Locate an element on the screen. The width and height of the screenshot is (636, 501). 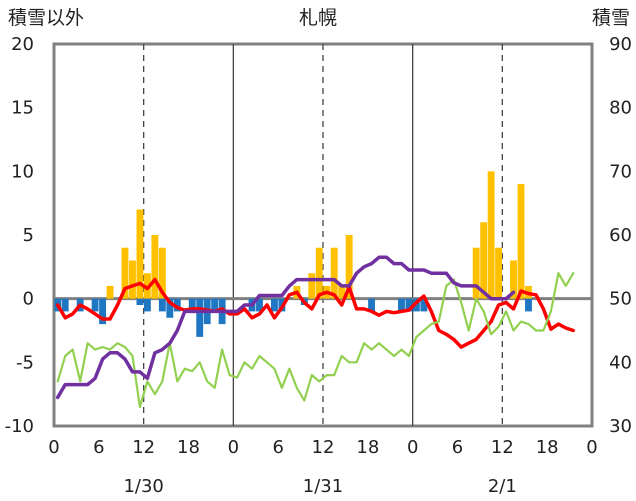
left-tick-label: 10 is located at coordinates (22, 171).